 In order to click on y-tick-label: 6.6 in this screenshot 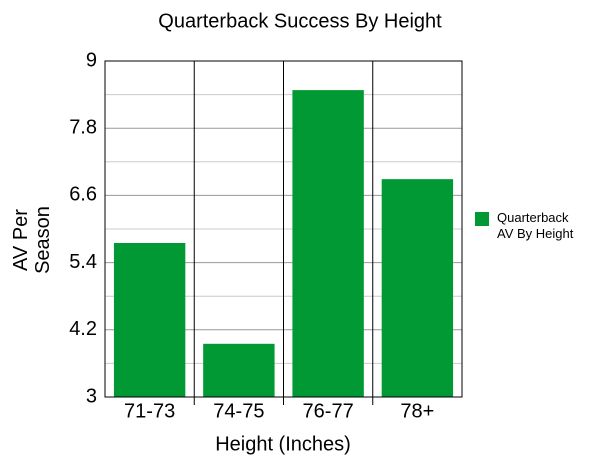, I will do `click(83, 195)`.